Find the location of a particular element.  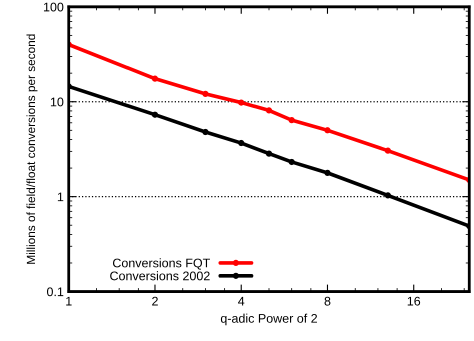

x-axis-title: q-adic Power of 2 is located at coordinates (269, 320).